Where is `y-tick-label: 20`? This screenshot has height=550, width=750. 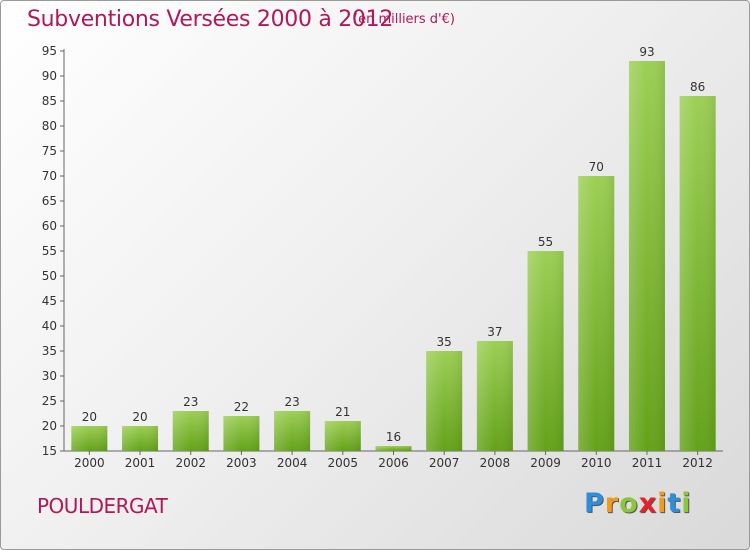 y-tick-label: 20 is located at coordinates (49, 426).